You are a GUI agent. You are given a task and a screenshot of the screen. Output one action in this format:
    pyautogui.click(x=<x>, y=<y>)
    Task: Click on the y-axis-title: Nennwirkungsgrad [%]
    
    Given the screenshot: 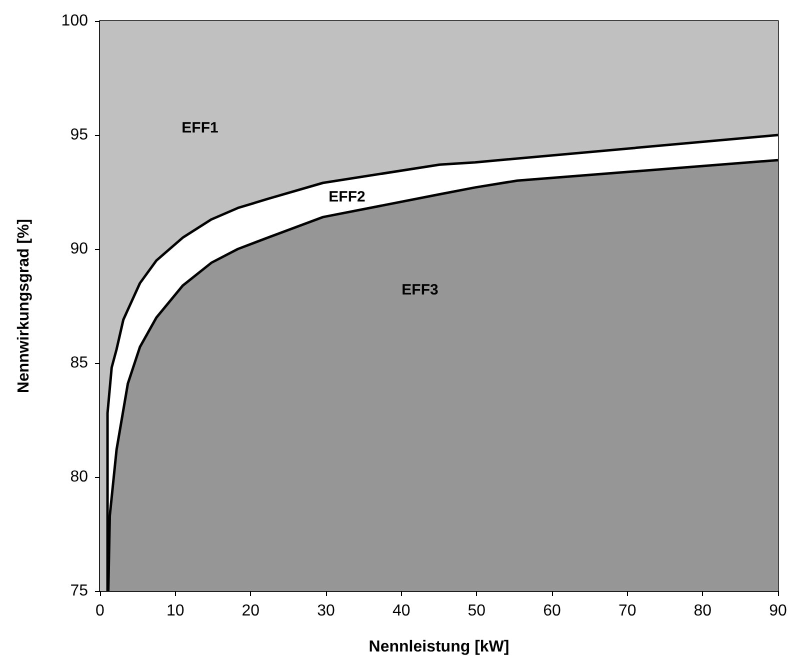 What is the action you would take?
    pyautogui.click(x=24, y=306)
    